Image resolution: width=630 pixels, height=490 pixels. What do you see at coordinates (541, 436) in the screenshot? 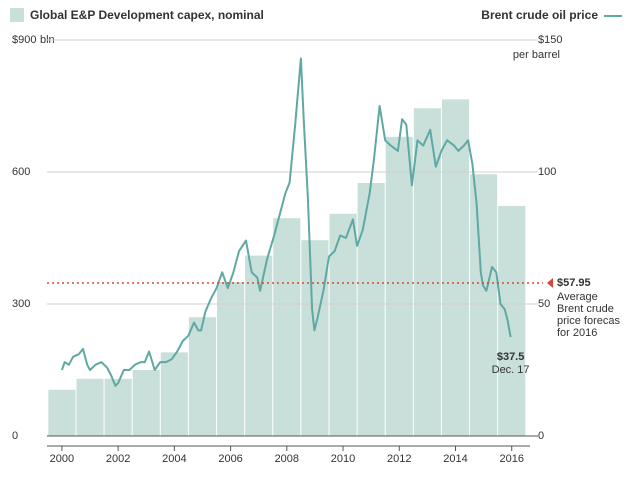
I see `y2-tick-label: 0` at bounding box center [541, 436].